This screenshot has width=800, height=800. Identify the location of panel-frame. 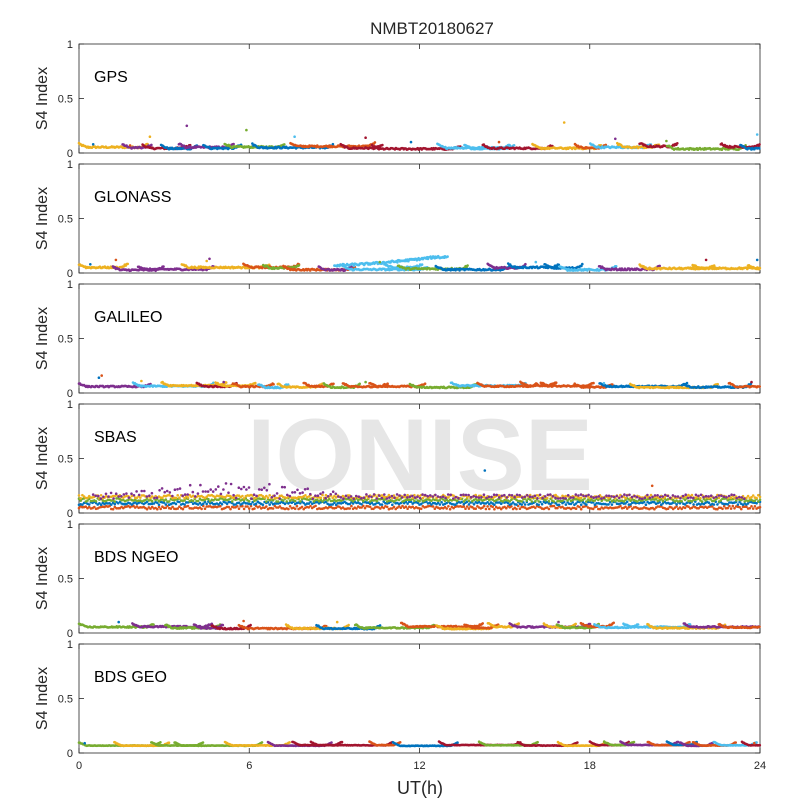
(419, 98).